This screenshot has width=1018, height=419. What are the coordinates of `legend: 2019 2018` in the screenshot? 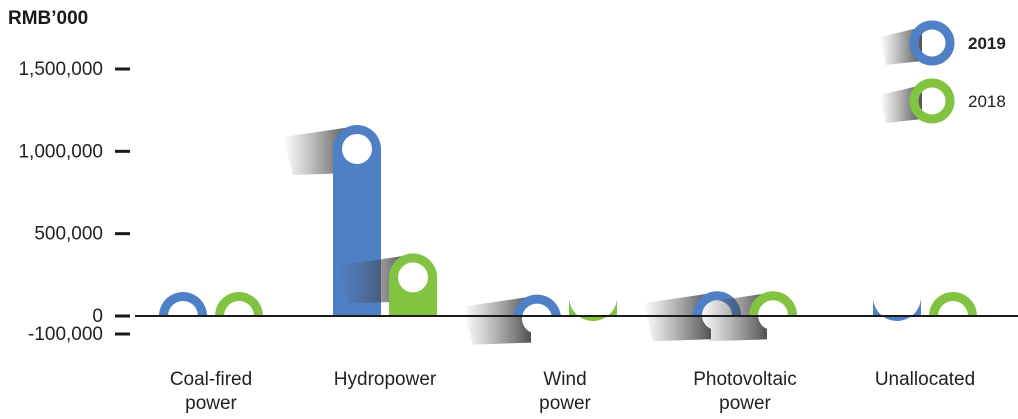 It's located at (943, 72).